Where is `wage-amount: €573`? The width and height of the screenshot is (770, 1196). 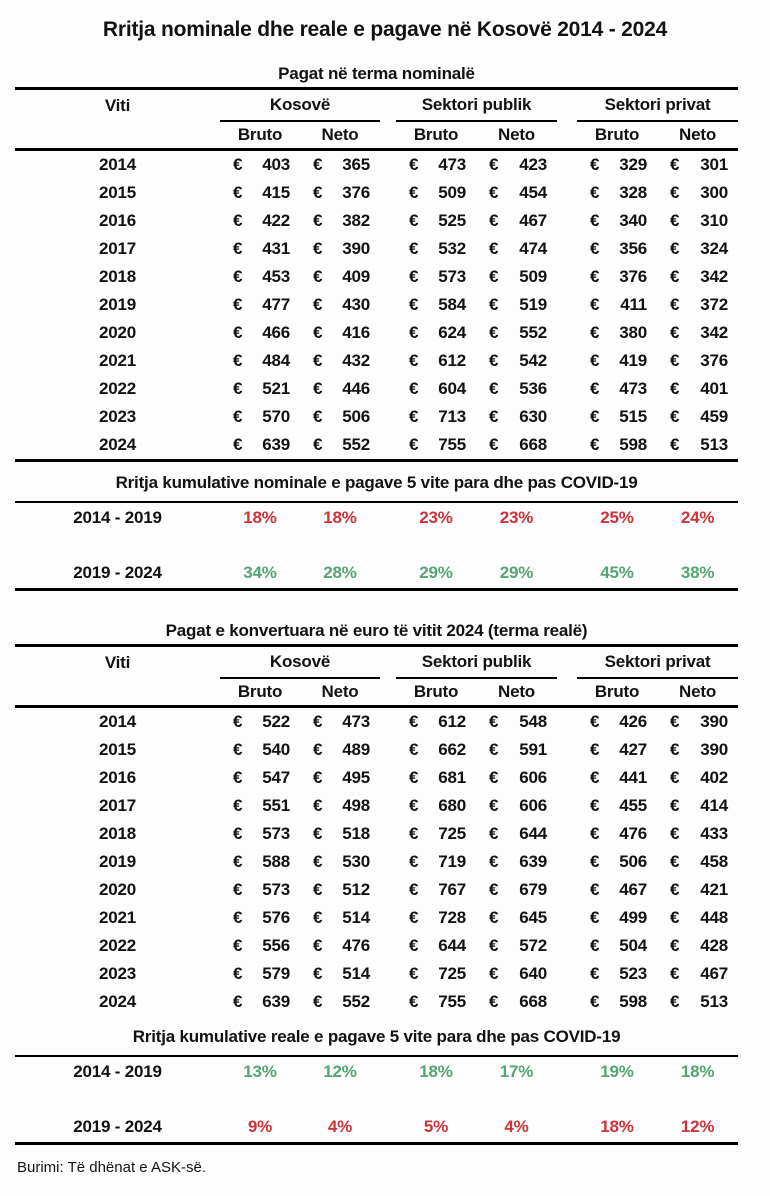 wage-amount: €573 is located at coordinates (260, 890).